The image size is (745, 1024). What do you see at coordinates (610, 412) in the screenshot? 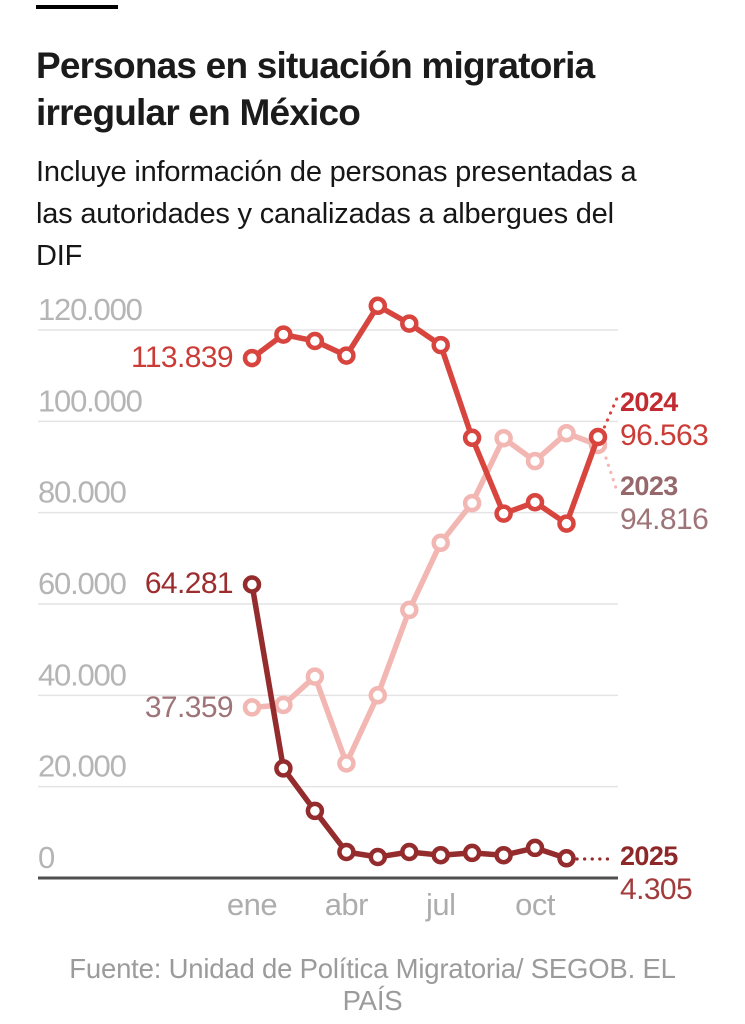
I see `leader-dots-2024` at bounding box center [610, 412].